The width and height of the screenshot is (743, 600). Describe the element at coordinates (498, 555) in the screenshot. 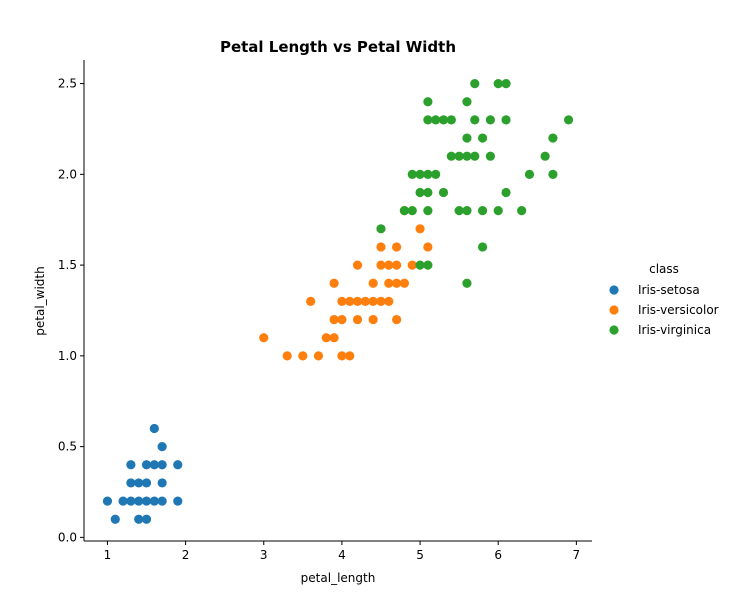

I see `x-tick-label: 6` at that location.